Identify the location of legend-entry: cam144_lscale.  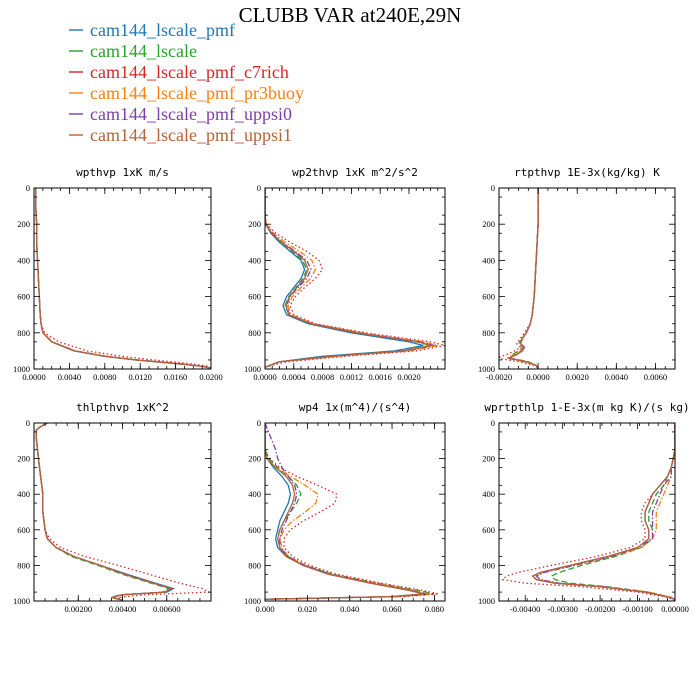
(133, 51).